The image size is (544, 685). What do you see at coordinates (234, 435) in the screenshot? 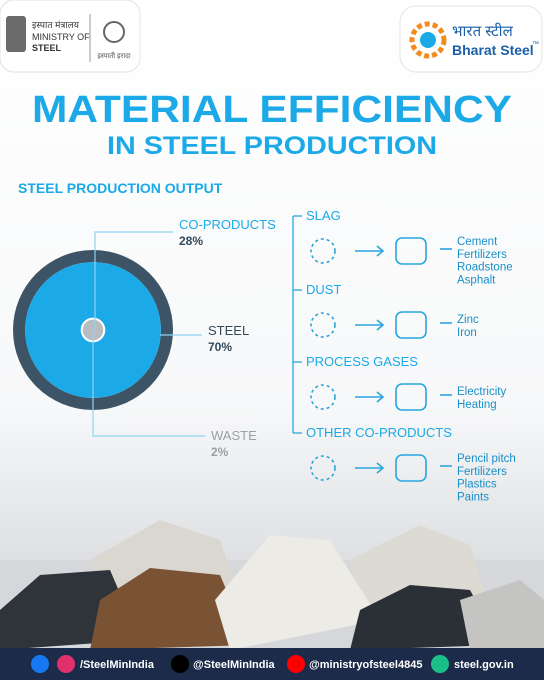
I see `category-label: WASTE` at bounding box center [234, 435].